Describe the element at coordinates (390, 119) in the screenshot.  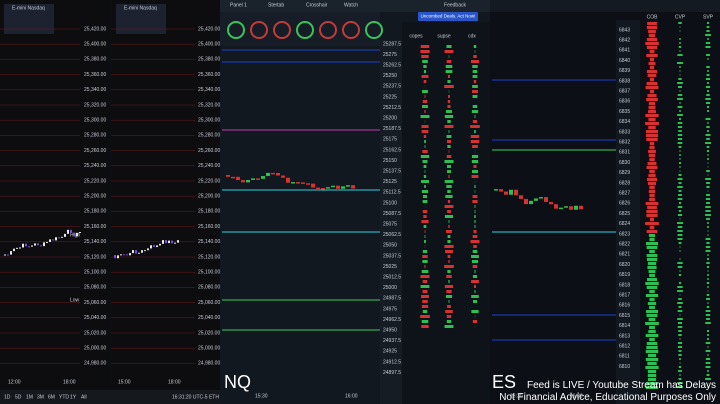
I see `price-label: 25200` at that location.